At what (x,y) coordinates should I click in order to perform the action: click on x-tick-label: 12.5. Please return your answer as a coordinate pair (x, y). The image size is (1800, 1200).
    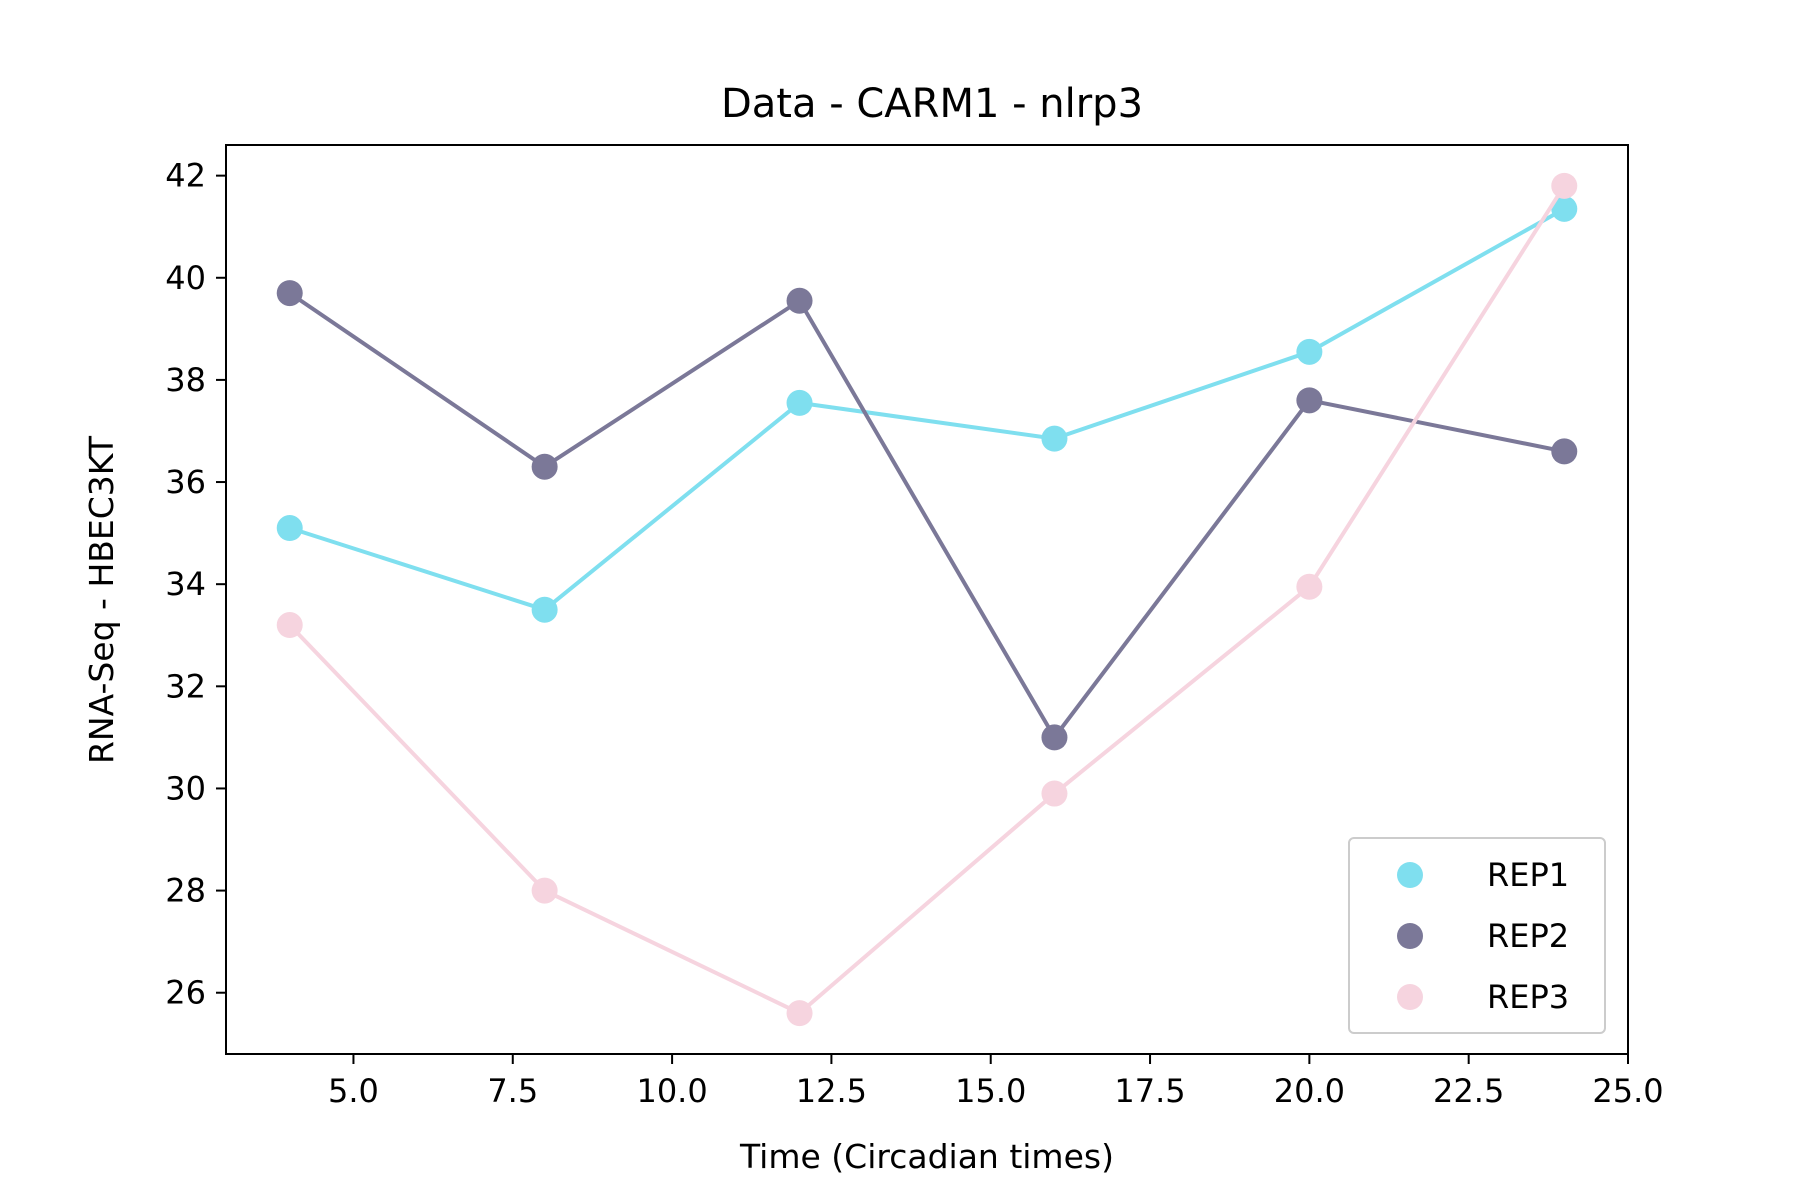
    Looking at the image, I should click on (831, 1091).